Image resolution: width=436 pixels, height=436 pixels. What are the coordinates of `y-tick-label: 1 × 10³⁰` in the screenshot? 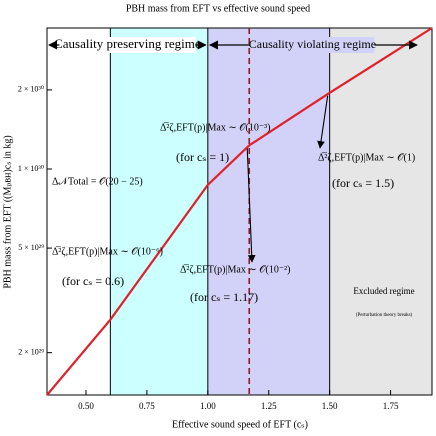 It's located at (31, 168).